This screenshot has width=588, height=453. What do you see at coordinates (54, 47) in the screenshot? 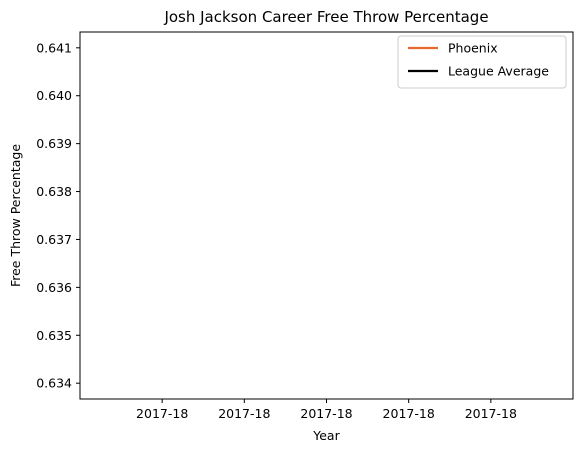
I see `y-tick-label: 0.641` at bounding box center [54, 47].